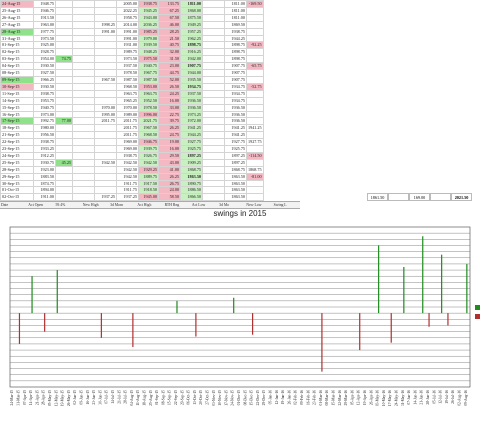 Image resolution: width=480 pixels, height=436 pixels. What do you see at coordinates (235, 142) in the screenshot?
I see `data-cell: 1927.75` at bounding box center [235, 142].